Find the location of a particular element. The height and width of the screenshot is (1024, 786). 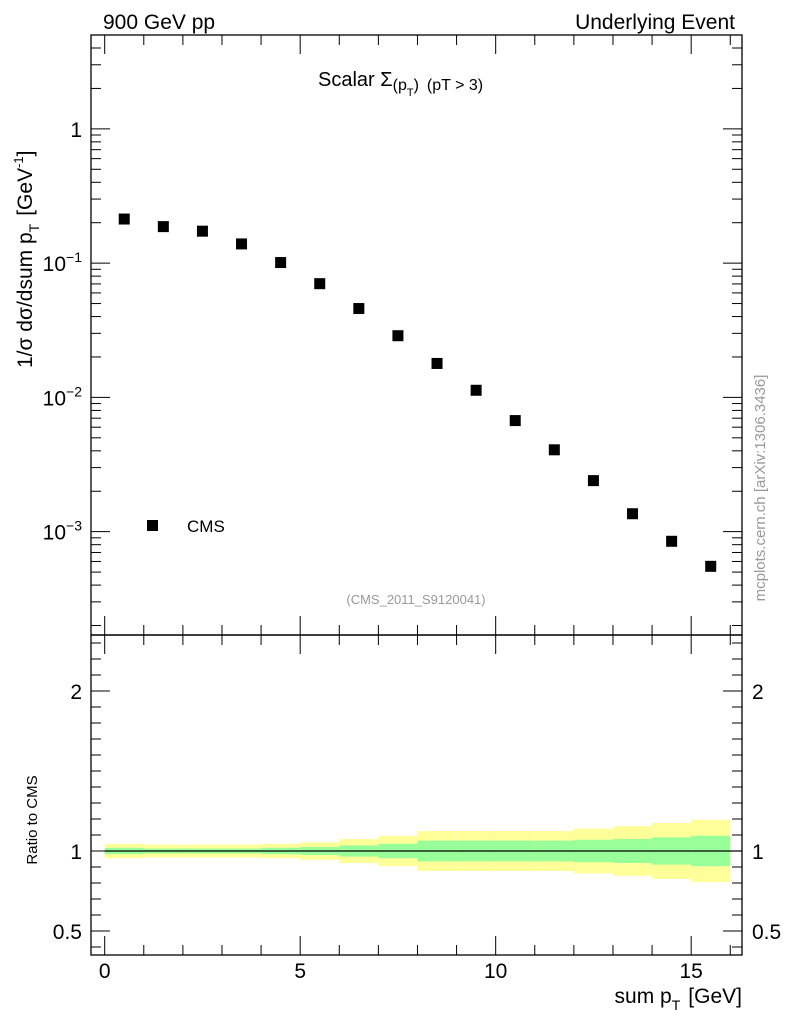

title-subscript: T is located at coordinates (410, 93).